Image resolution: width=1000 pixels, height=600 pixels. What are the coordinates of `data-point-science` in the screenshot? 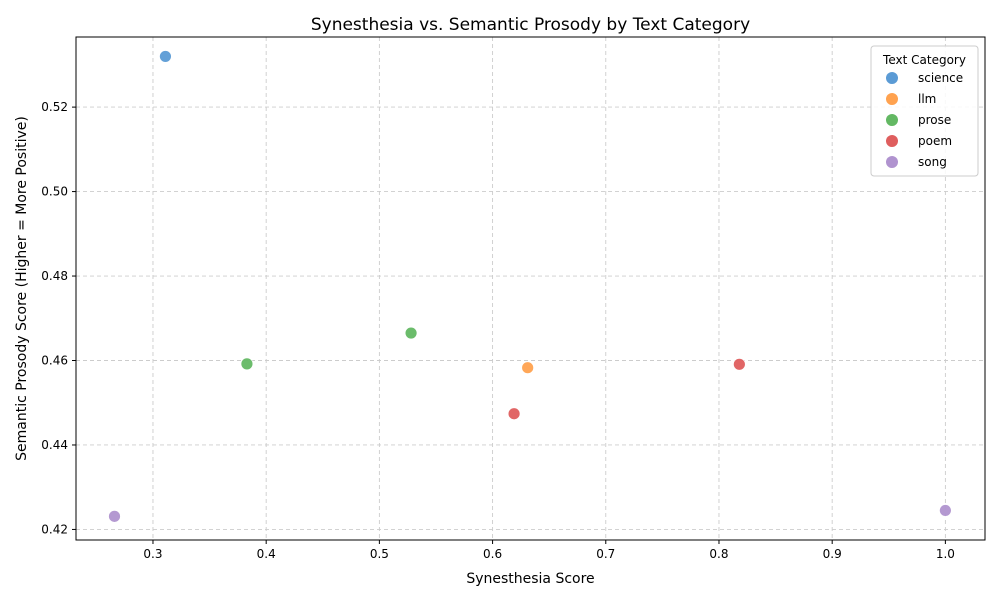 It's located at (165, 56).